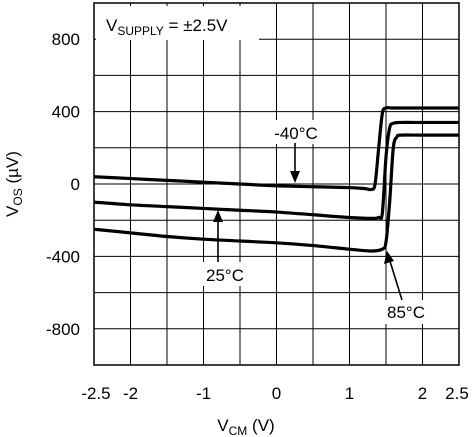 This screenshot has height=437, width=472. What do you see at coordinates (63, 184) in the screenshot?
I see `y-tick-labels: 800 400 0 -400 -800` at bounding box center [63, 184].